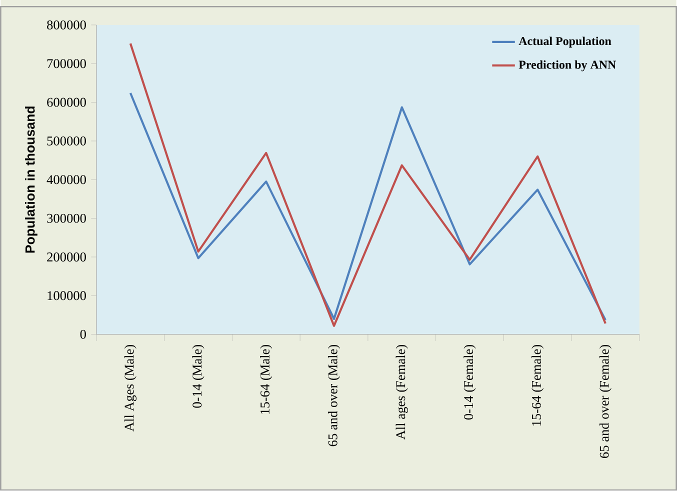  Describe the element at coordinates (198, 376) in the screenshot. I see `x-tick-label: 0-14 (Male)` at that location.